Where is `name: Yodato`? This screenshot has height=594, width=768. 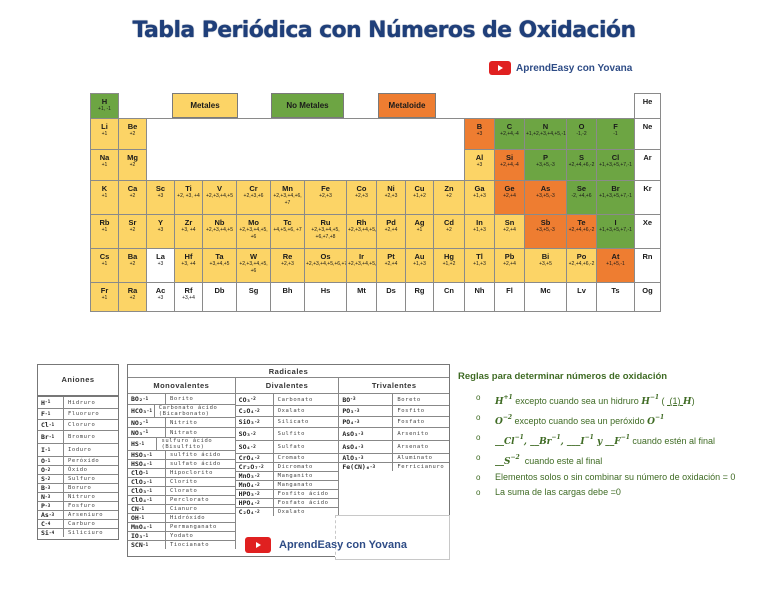
name: Yodato is located at coordinates (182, 536).